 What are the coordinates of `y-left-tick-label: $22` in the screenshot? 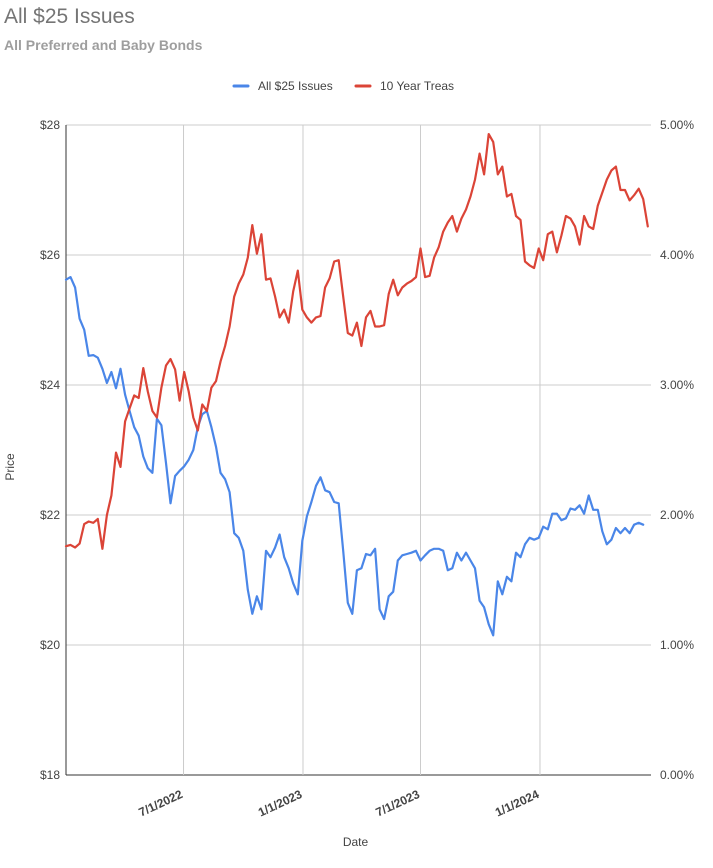 It's located at (50, 515).